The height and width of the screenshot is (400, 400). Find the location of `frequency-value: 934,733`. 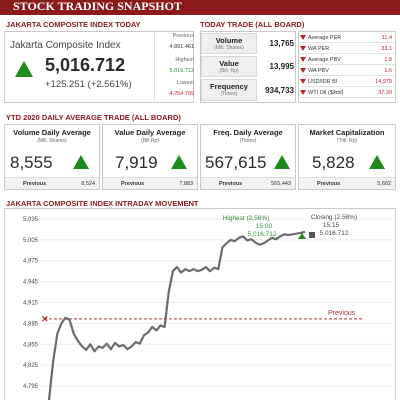

frequency-value: 934,733 is located at coordinates (279, 90).